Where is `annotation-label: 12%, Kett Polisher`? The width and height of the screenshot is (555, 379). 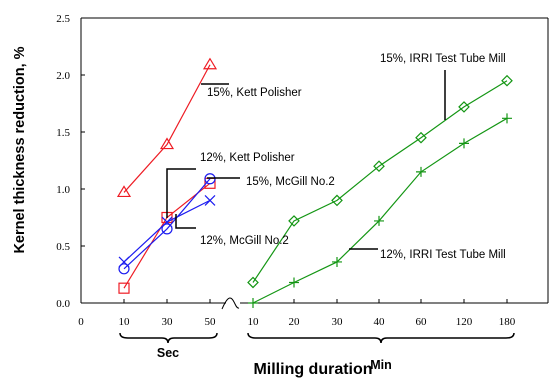 annotation-label: 12%, Kett Polisher is located at coordinates (247, 158).